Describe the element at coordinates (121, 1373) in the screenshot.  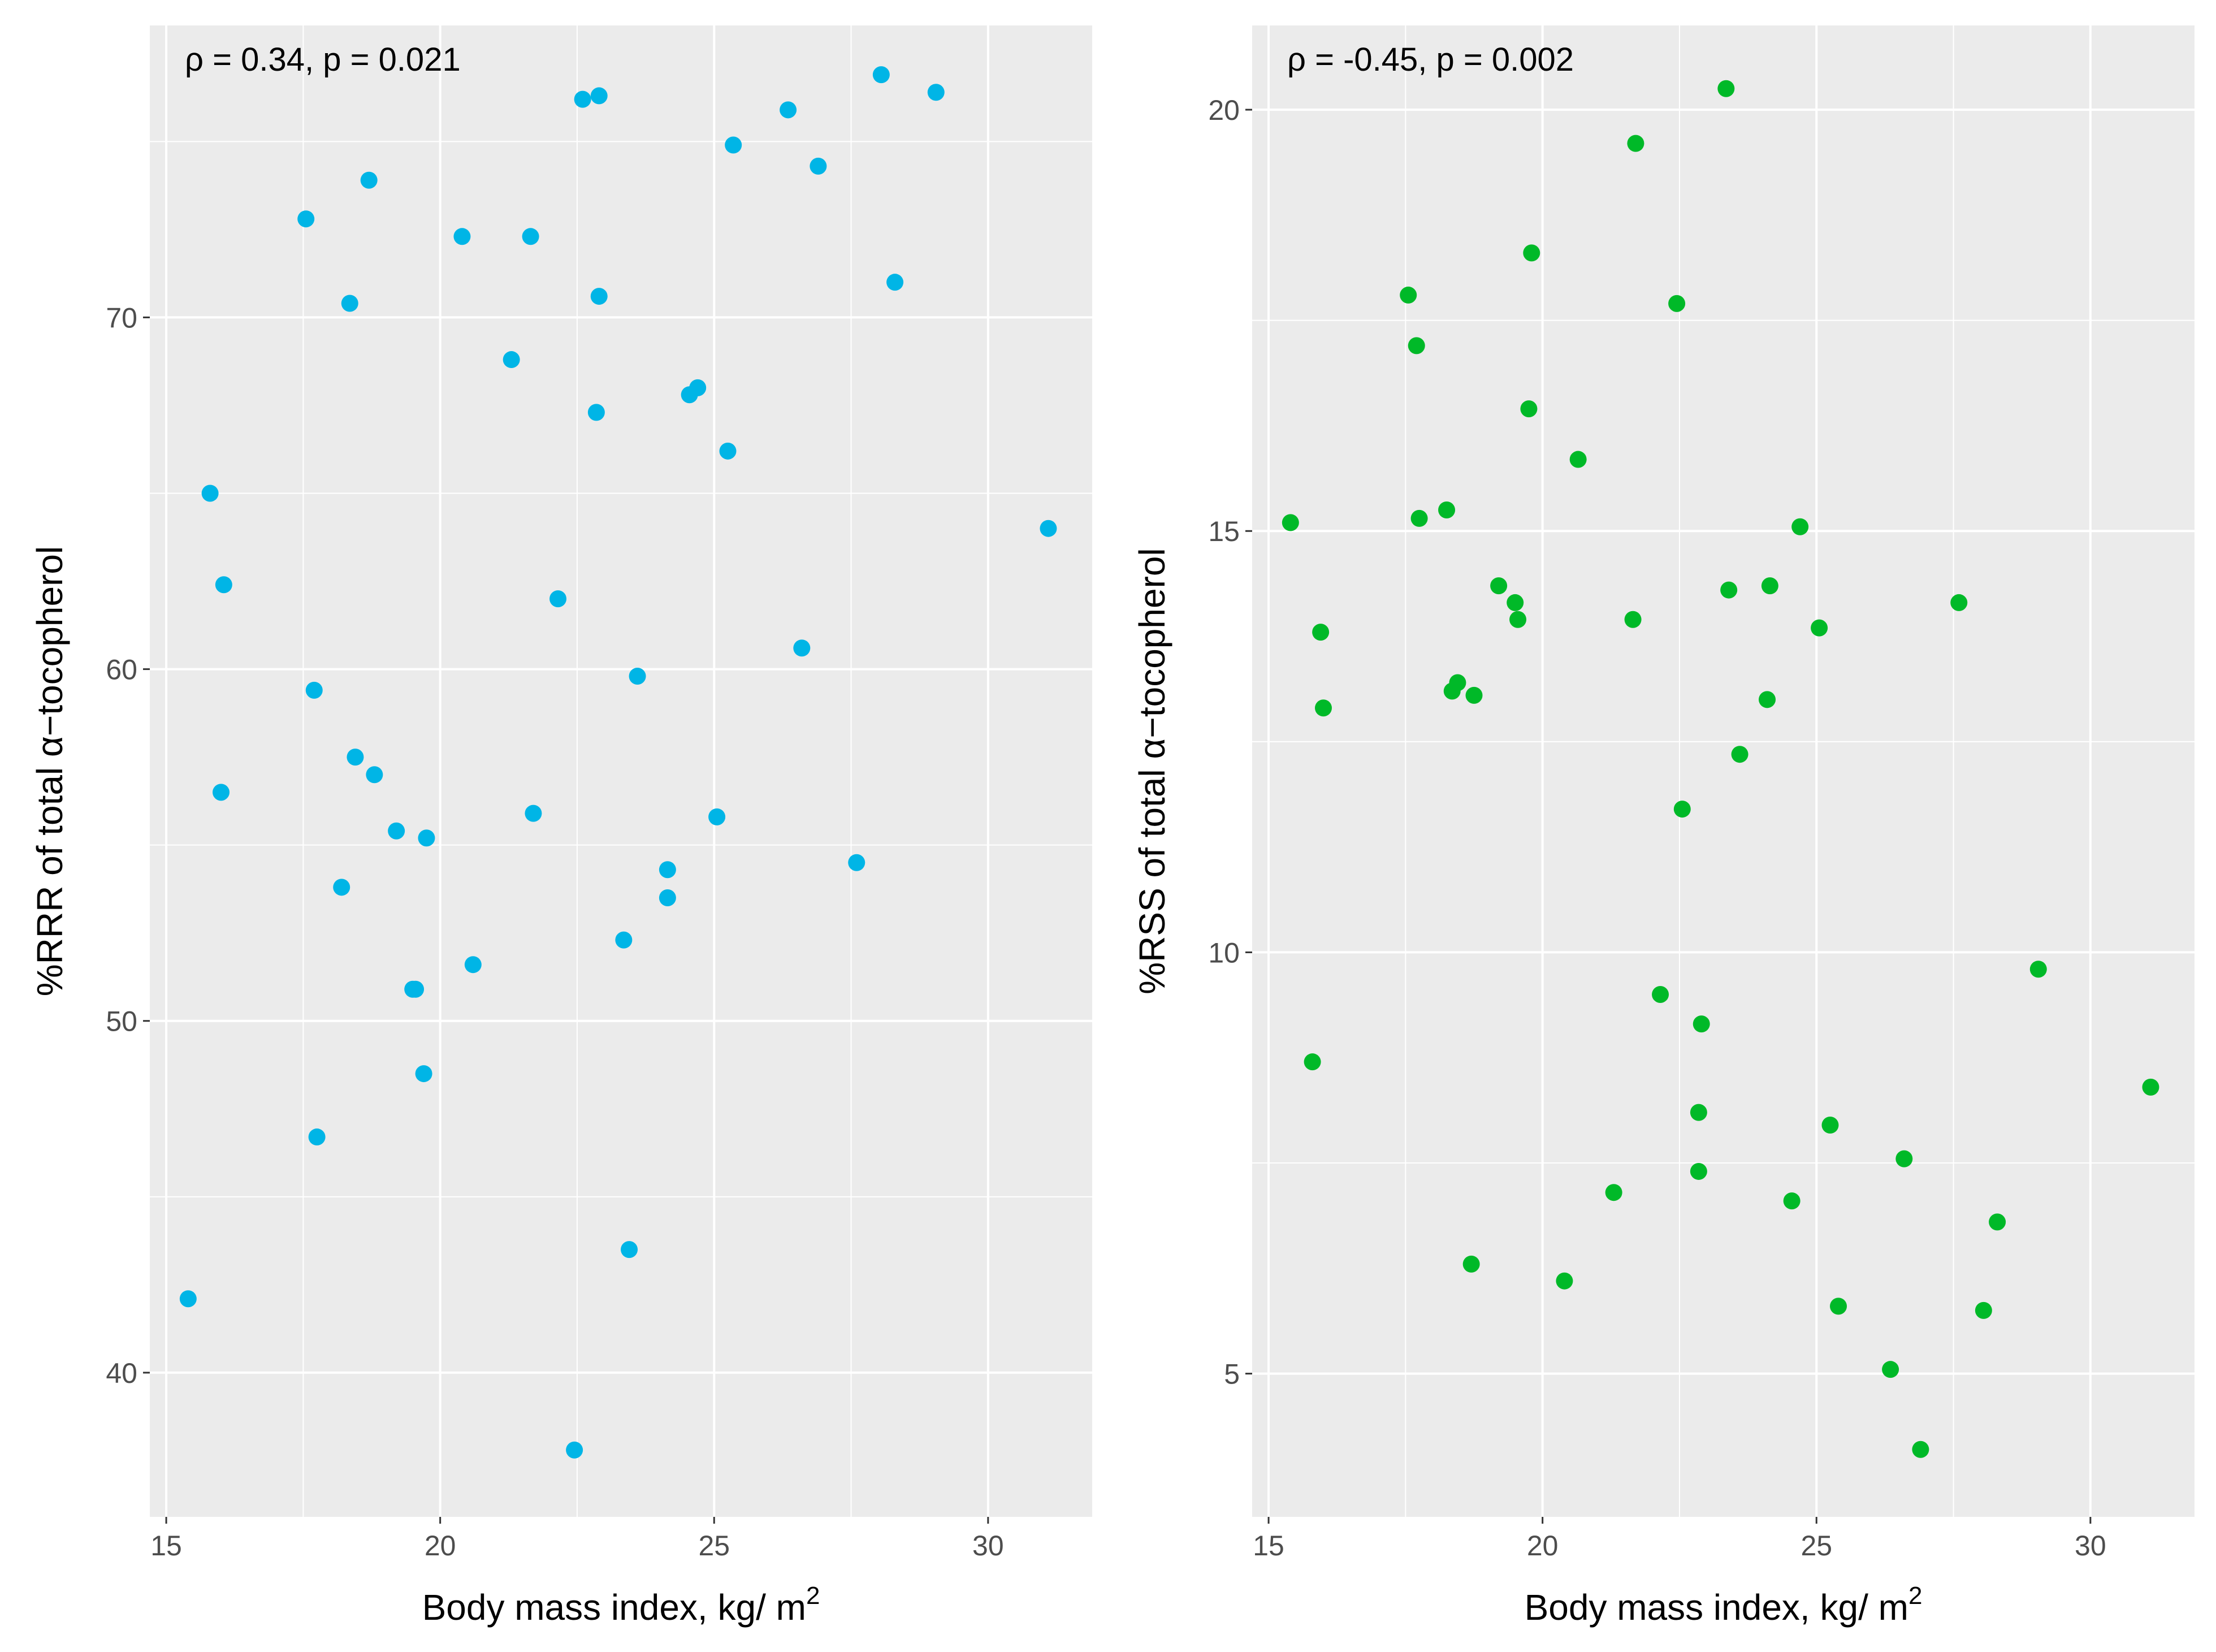
I see `y-tick-label: 40` at that location.